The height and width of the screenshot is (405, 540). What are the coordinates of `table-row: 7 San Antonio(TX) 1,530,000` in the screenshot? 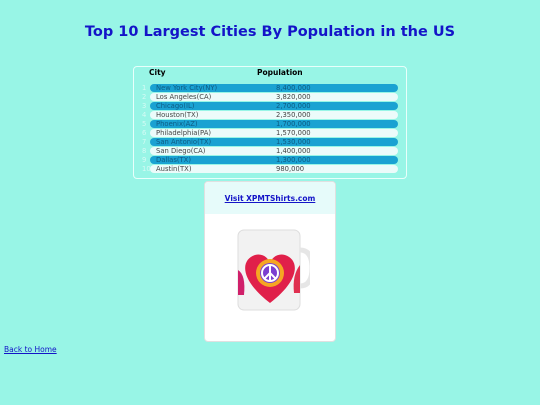 It's located at (269, 142).